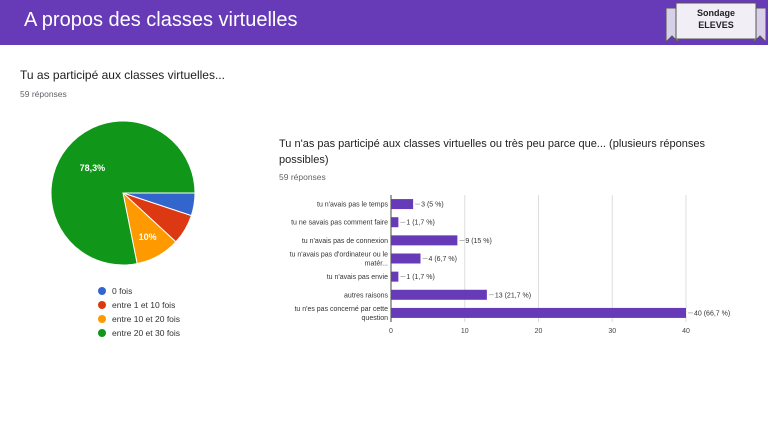  What do you see at coordinates (375, 318) in the screenshot?
I see `category-label: question` at bounding box center [375, 318].